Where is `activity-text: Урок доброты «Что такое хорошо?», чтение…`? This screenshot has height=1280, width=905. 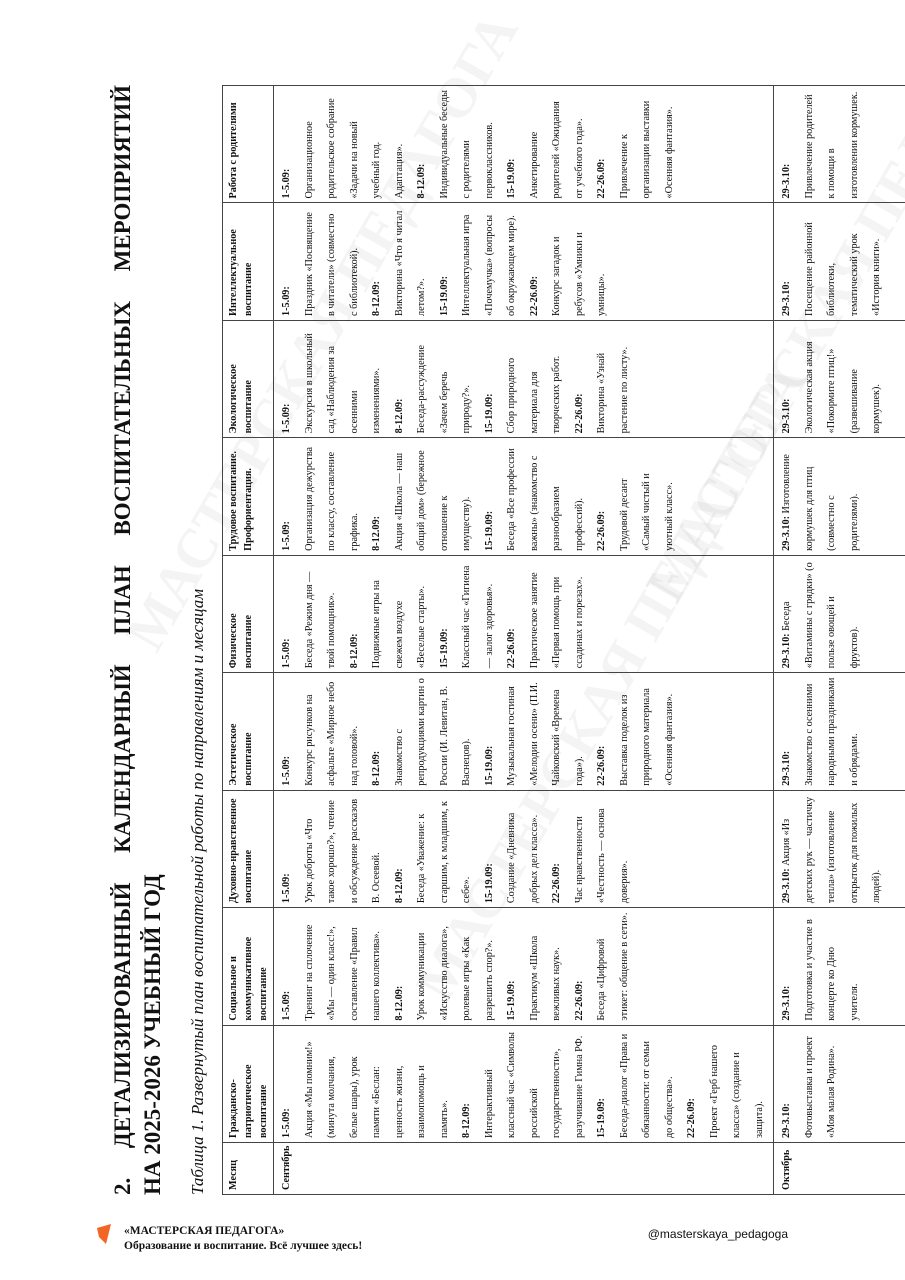 activity-text: Урок доброты «Что такое хорошо?», чтение… is located at coordinates (343, 851).